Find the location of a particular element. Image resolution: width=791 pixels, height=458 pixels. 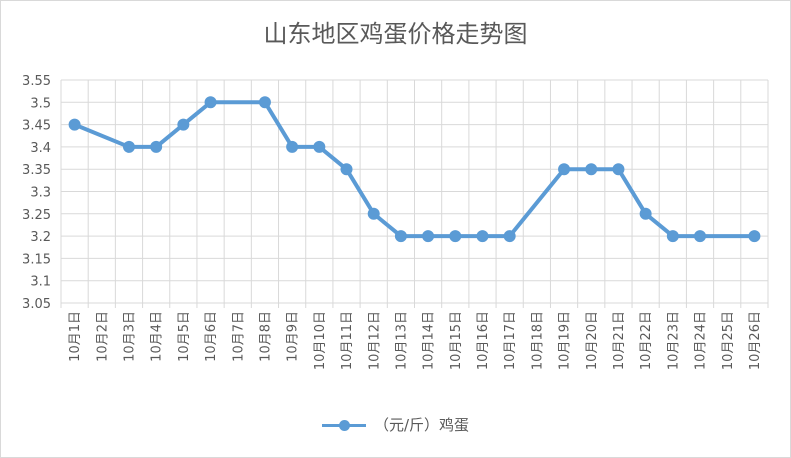

legend: （元/斤）鸡蛋 is located at coordinates (395, 424).